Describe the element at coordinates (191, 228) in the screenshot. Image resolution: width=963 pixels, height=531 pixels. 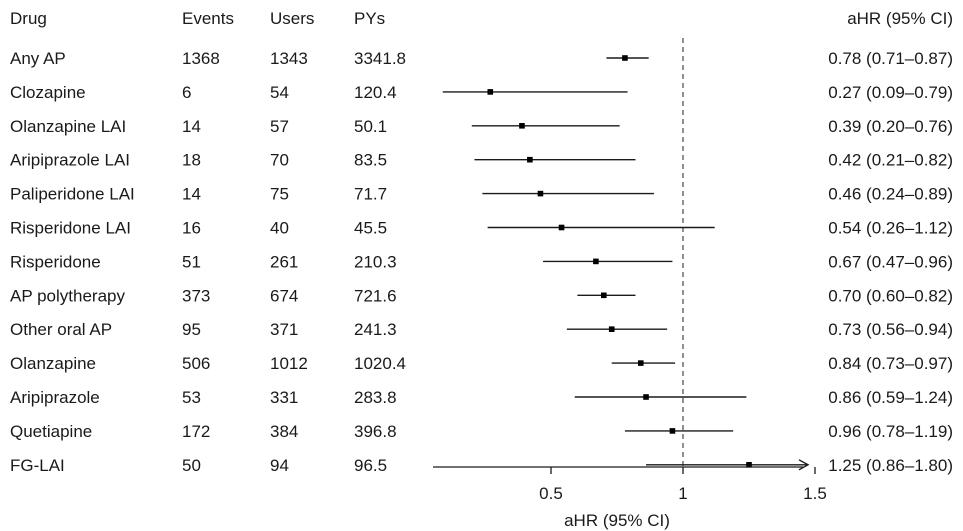
I see `row-events: 16` at that location.